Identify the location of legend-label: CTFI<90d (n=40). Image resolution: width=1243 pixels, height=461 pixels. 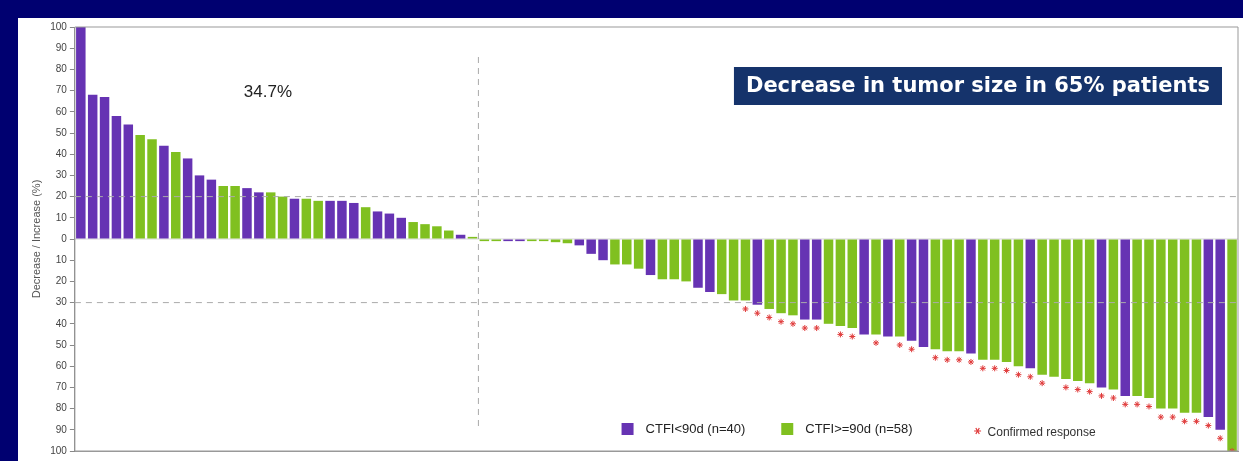
(695, 428).